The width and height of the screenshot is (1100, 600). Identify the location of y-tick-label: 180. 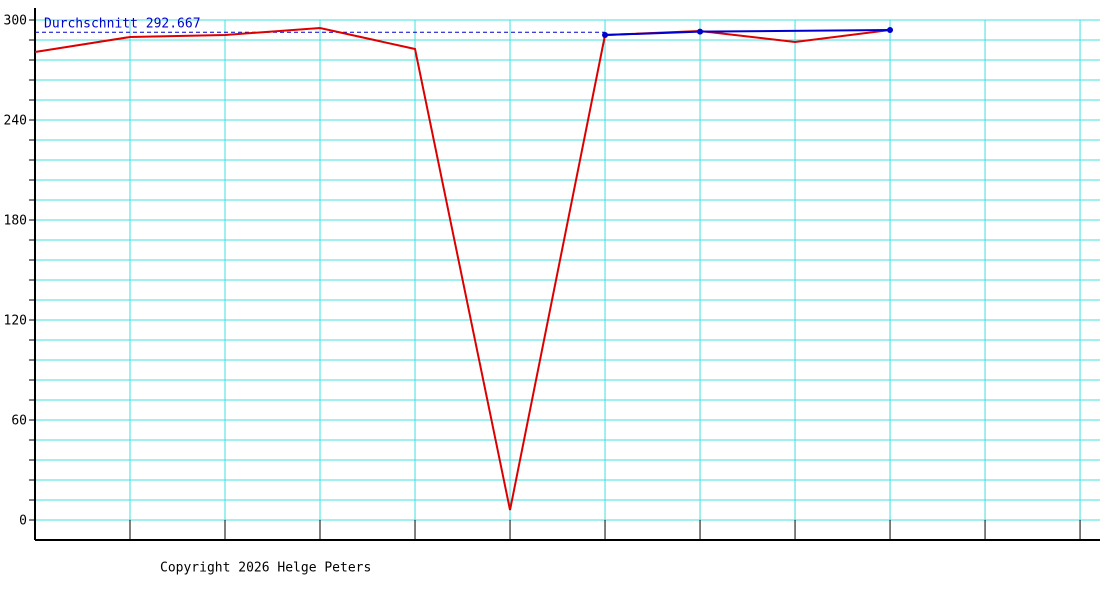
(15, 221).